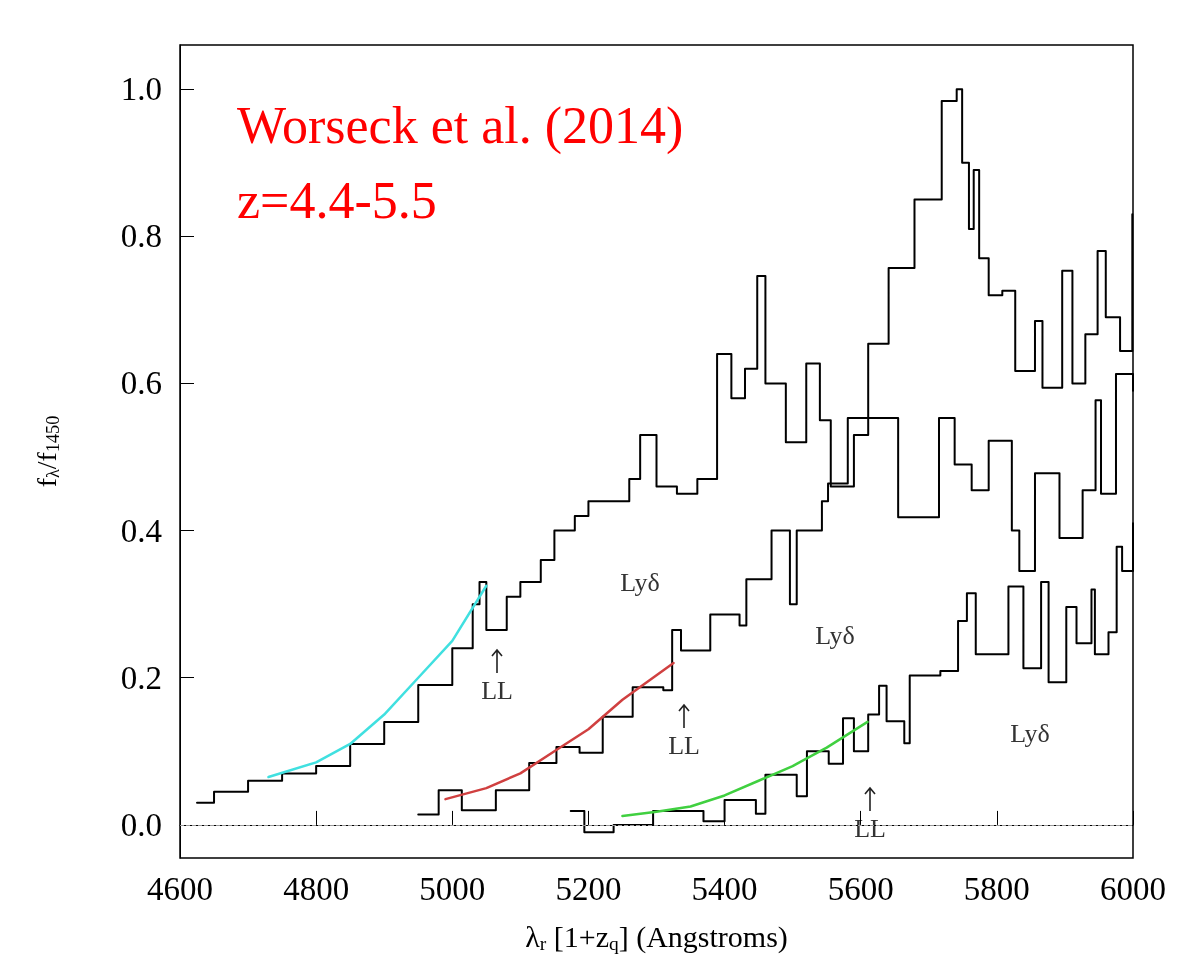 Image resolution: width=1203 pixels, height=980 pixels. I want to click on x-tick-label: 6000, so click(1133, 888).